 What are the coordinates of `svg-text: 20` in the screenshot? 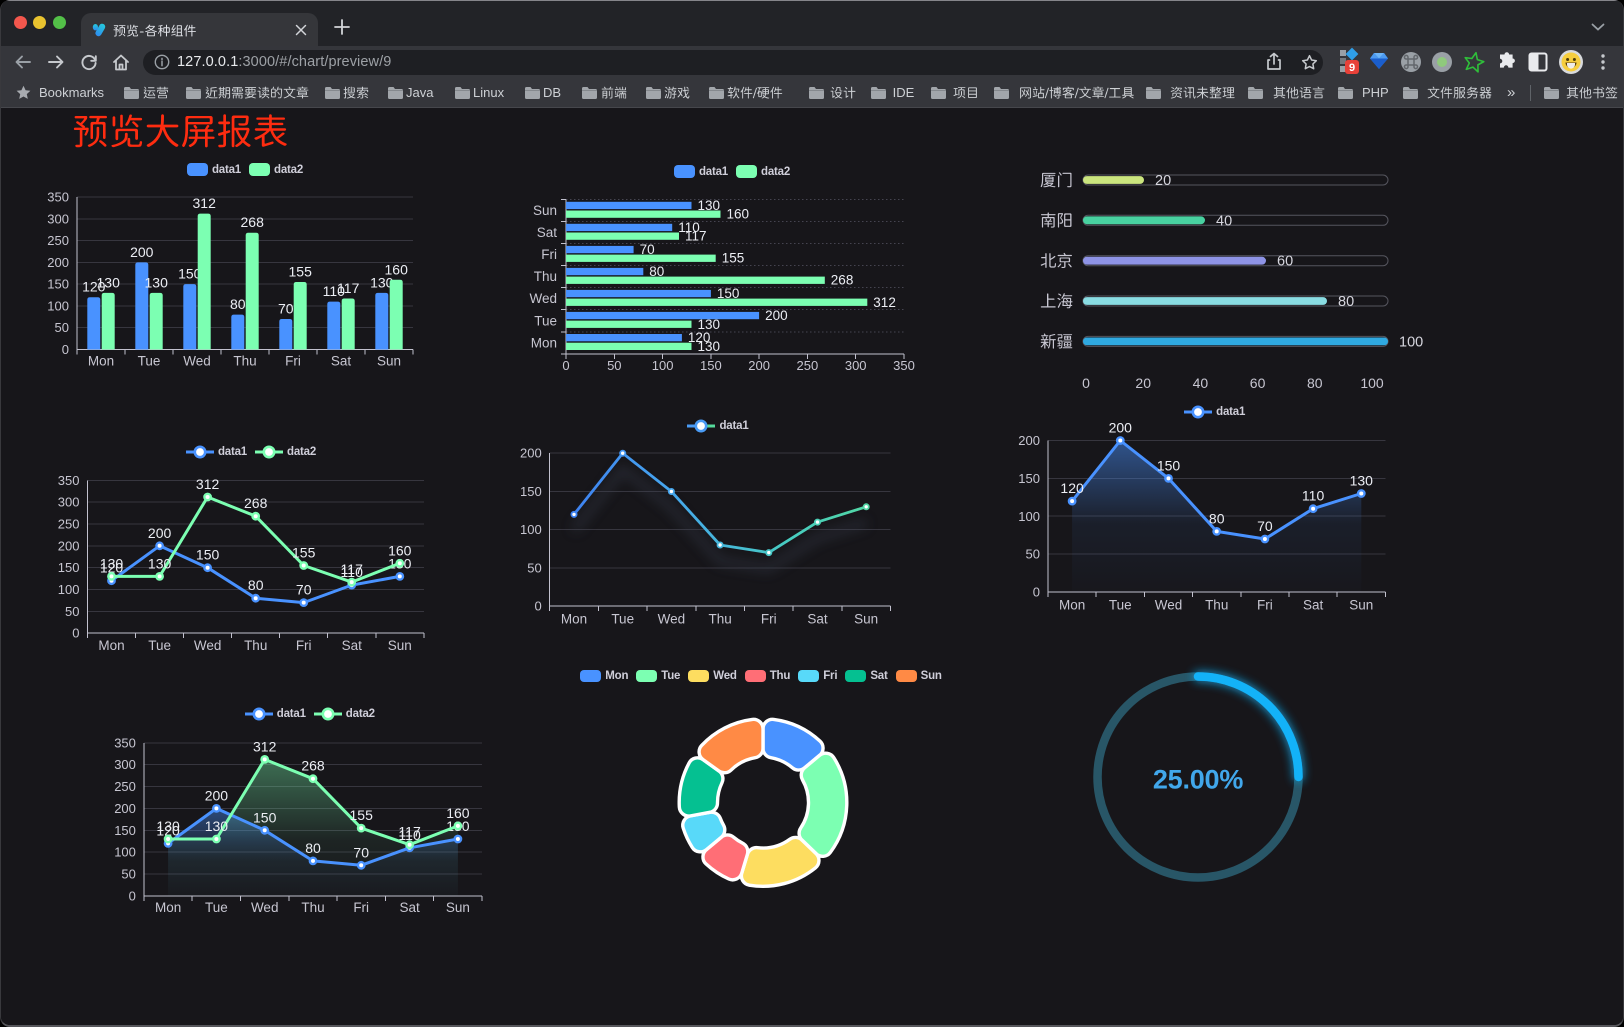 It's located at (1143, 383).